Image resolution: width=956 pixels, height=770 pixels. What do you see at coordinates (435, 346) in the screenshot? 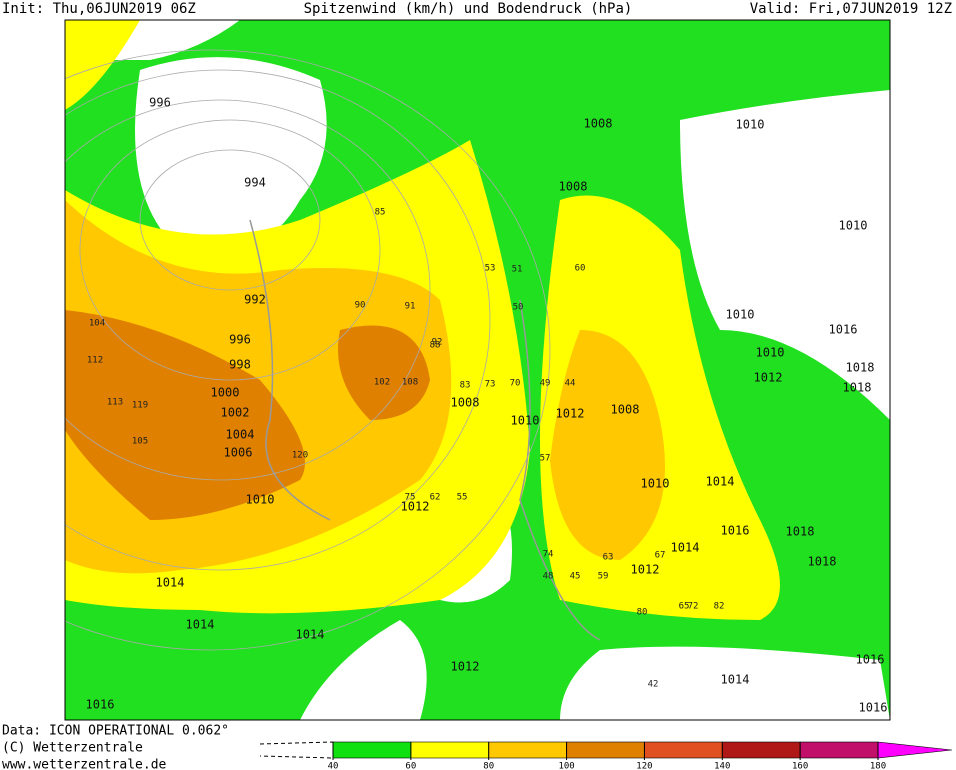
I see `gust-label: 88` at bounding box center [435, 346].